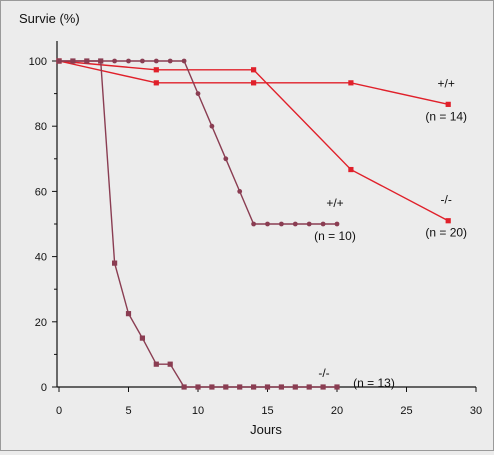 This screenshot has width=494, height=455. I want to click on x-axis-label: Jours, so click(266, 429).